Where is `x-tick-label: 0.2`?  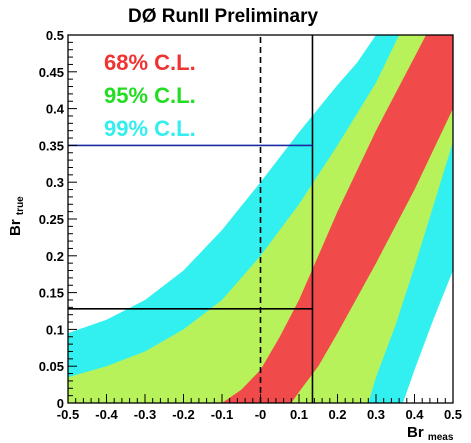 x-tick-label: 0.2 is located at coordinates (337, 414).